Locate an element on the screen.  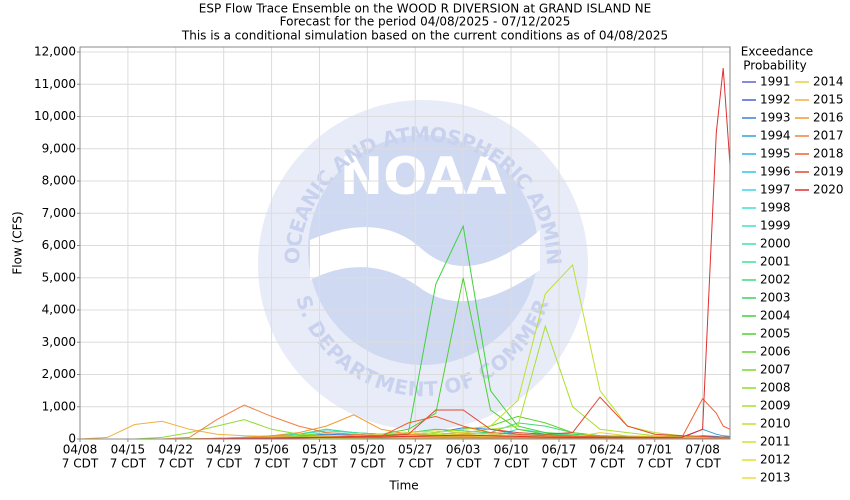
x-tick-label: 05/06 is located at coordinates (271, 450).